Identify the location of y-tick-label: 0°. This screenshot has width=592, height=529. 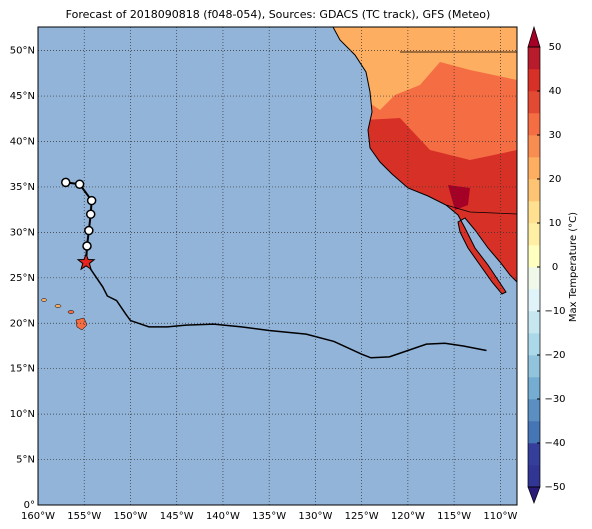
(29, 505).